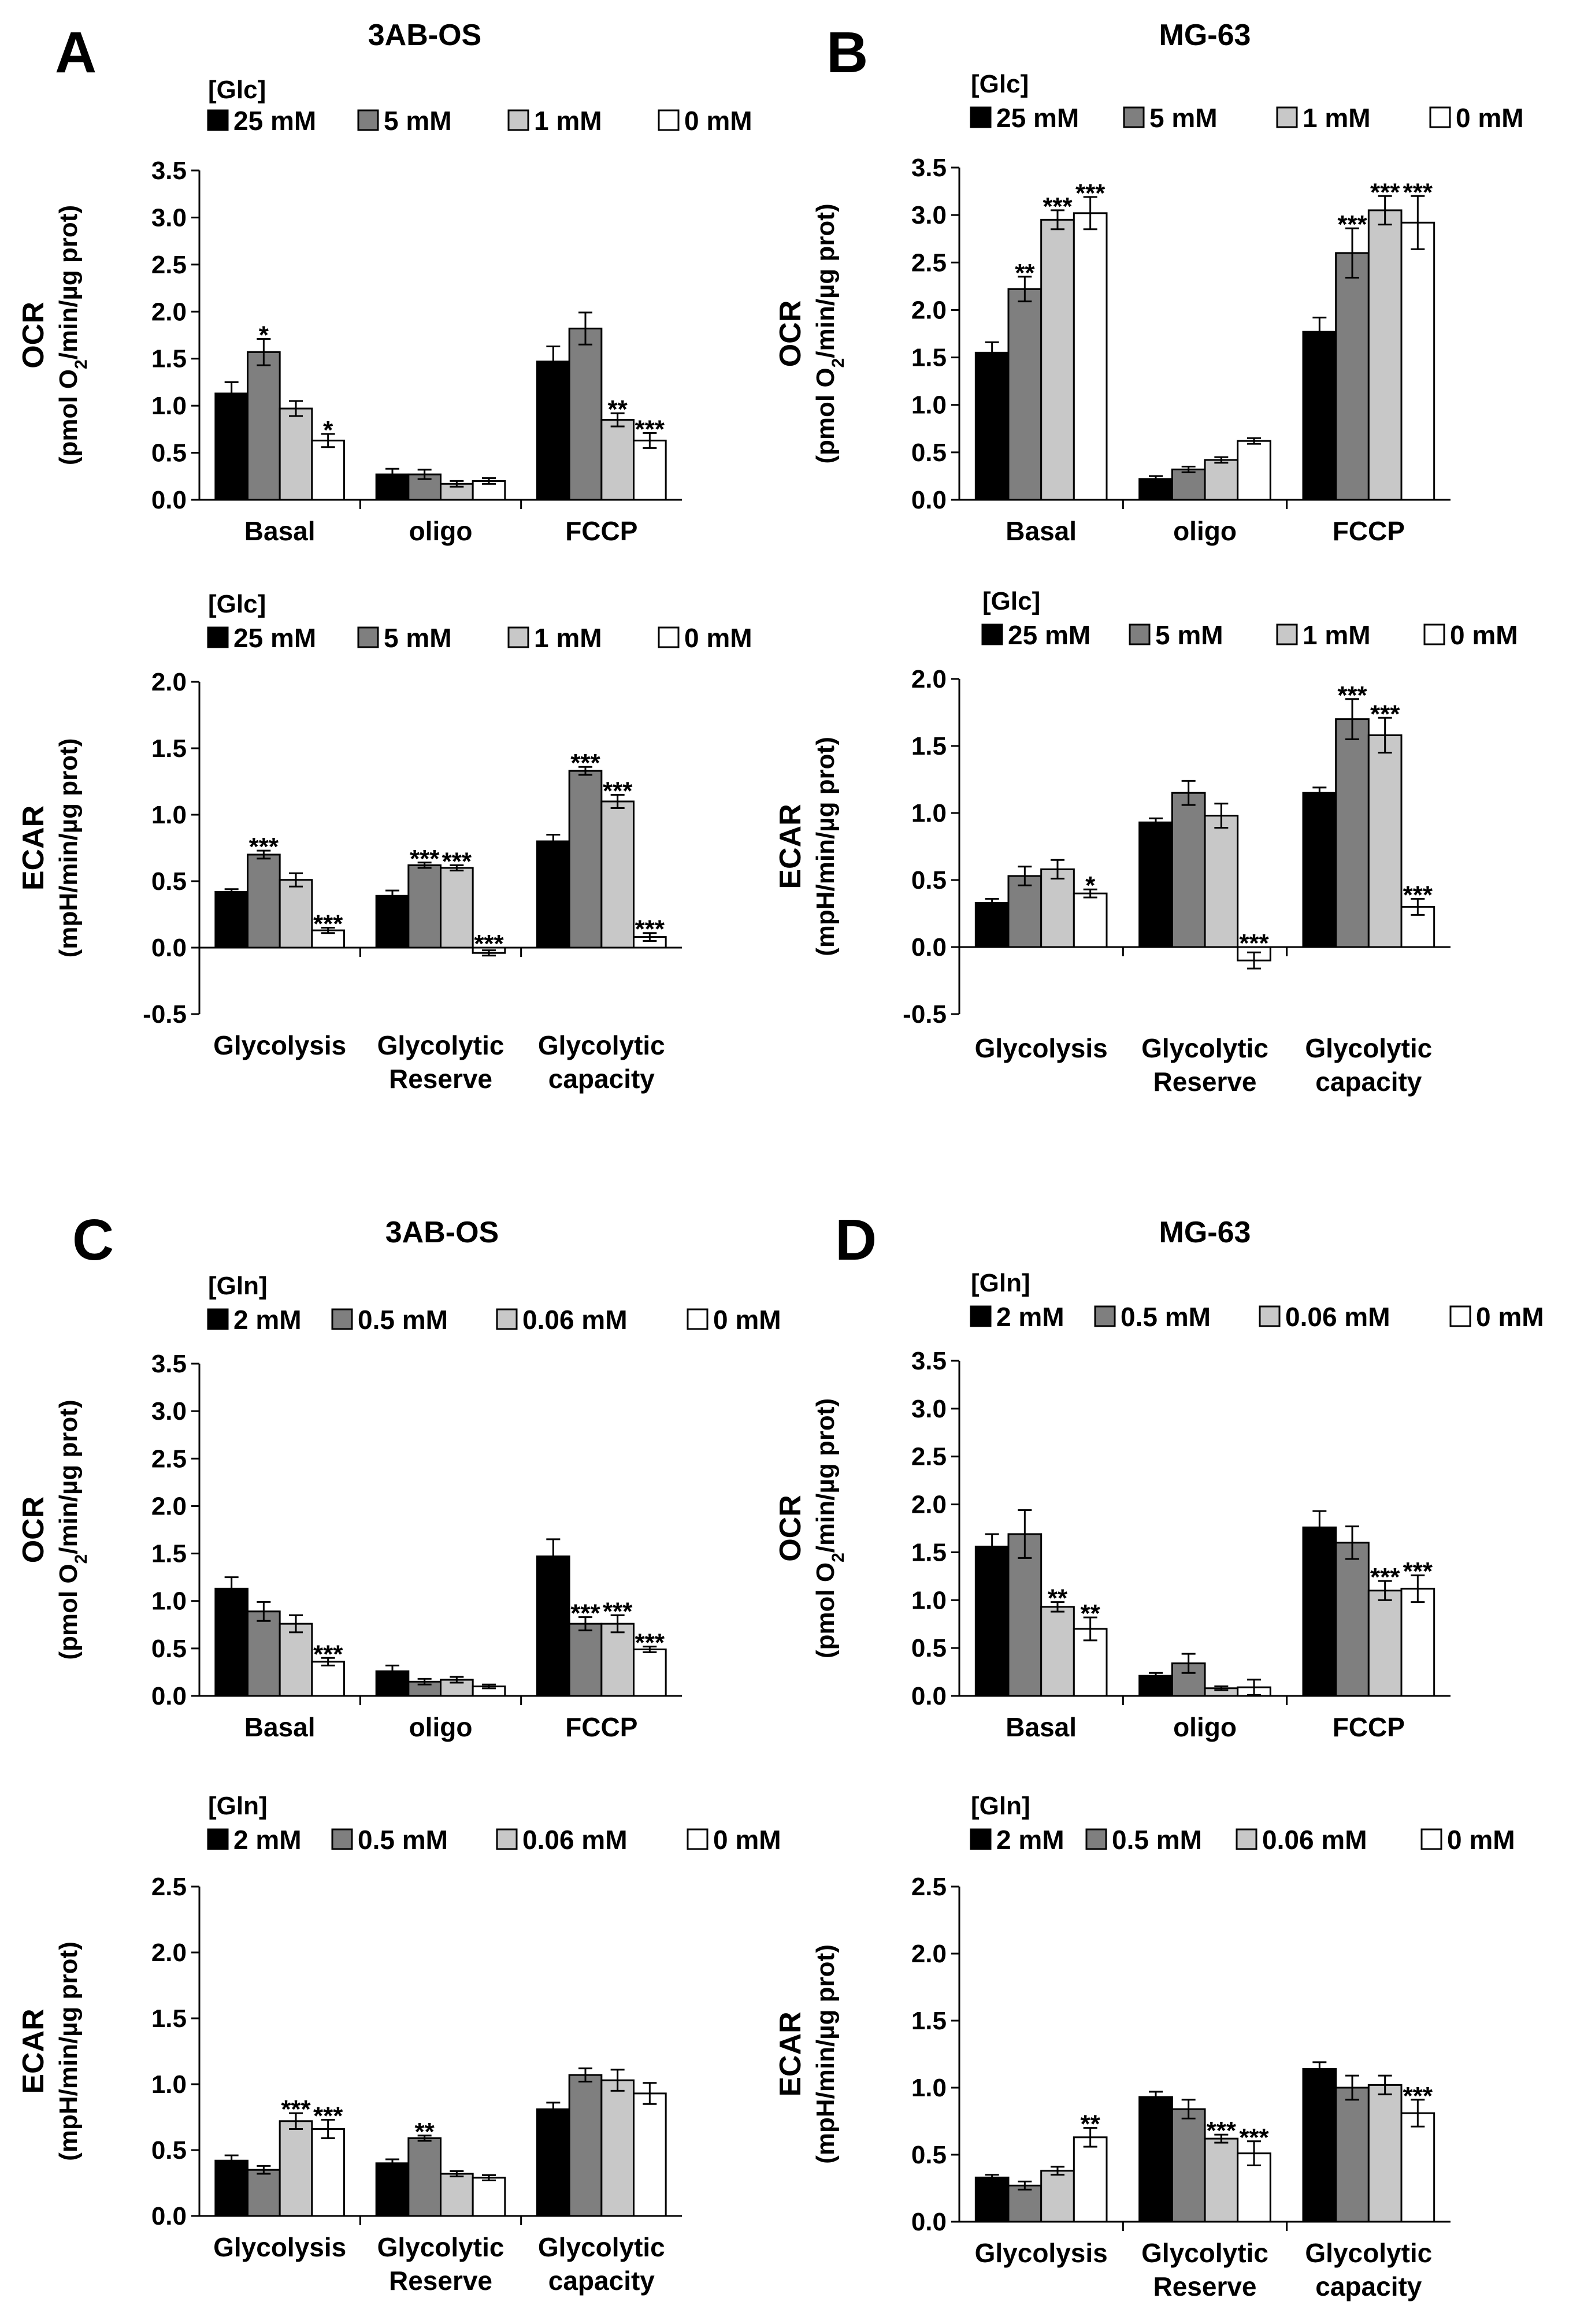 The image size is (1584, 2324). What do you see at coordinates (440, 1045) in the screenshot?
I see `a-ecar-category-label-1-0: Glycolytic` at bounding box center [440, 1045].